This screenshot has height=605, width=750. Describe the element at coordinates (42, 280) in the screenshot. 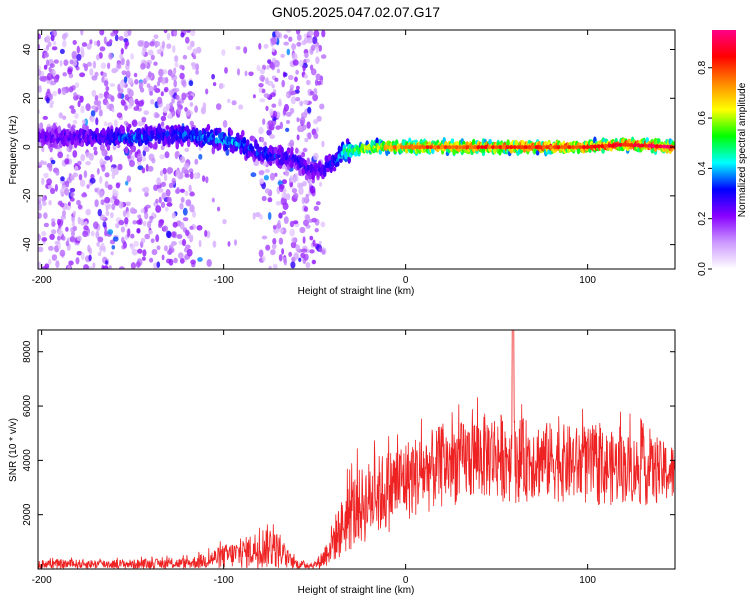

I see `x-tick-label: -200` at that location.